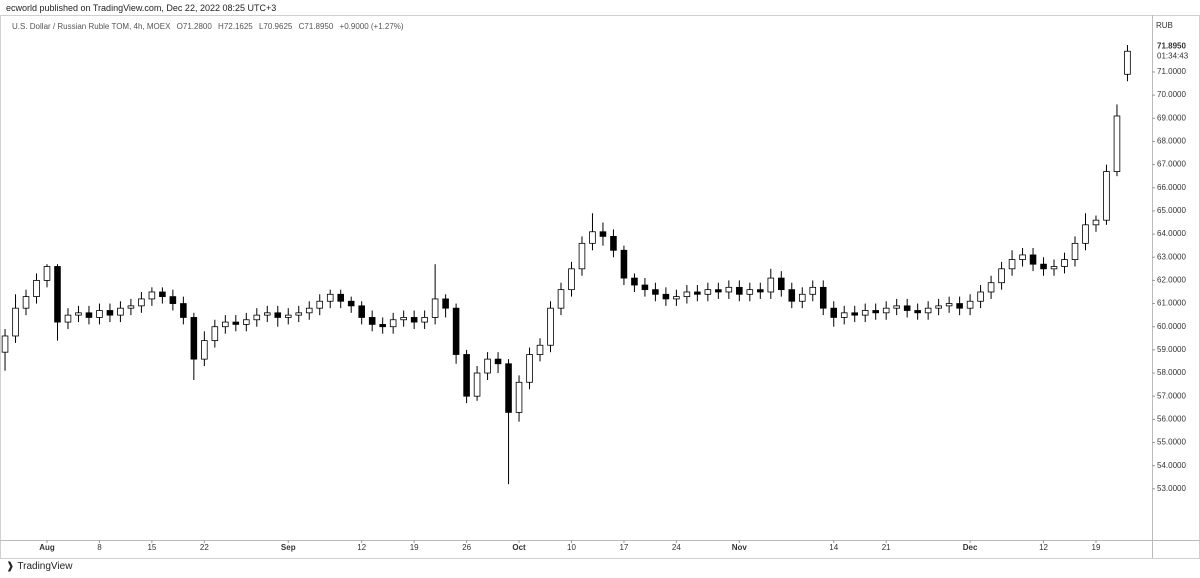 The width and height of the screenshot is (1200, 578). I want to click on last-price: 71.8950, so click(1171, 45).